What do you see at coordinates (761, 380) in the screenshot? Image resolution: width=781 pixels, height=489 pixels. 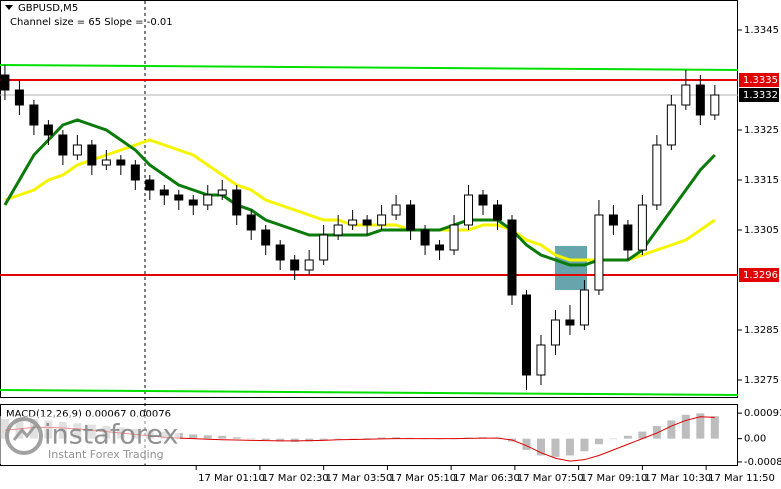 I see `y-tick-label: 1.3275` at bounding box center [761, 380].